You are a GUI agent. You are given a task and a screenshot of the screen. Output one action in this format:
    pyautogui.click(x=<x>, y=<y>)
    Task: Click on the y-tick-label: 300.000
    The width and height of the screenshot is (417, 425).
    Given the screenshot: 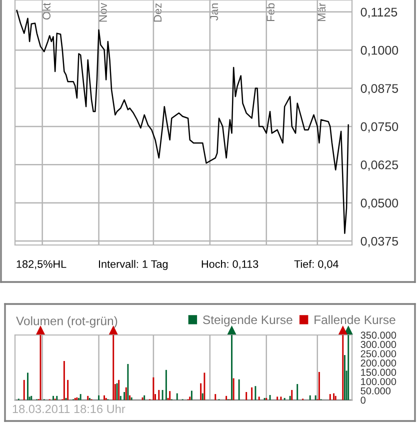 What is the action you would take?
    pyautogui.click(x=378, y=344)
    